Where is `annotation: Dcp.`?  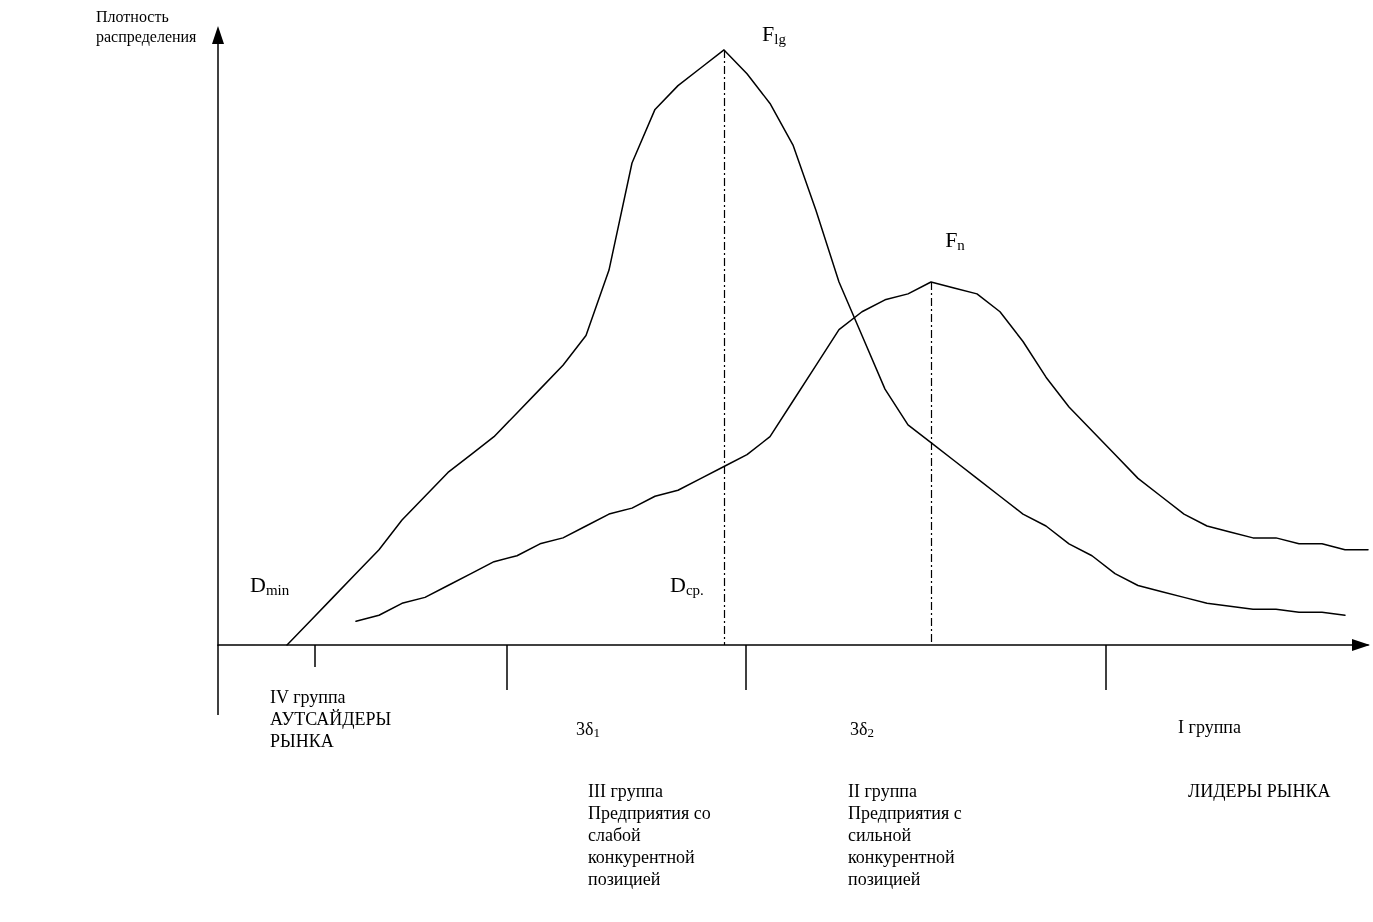
annotation: Dcp. is located at coordinates (687, 585).